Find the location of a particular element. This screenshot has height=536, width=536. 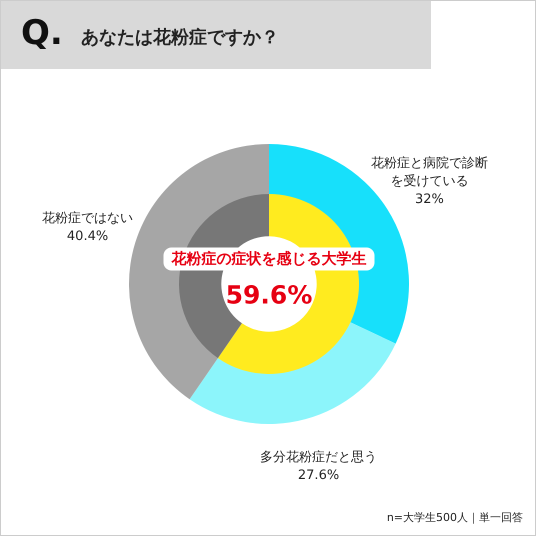

slice-label: 花粉症と病院で診断を受けている is located at coordinates (429, 173).